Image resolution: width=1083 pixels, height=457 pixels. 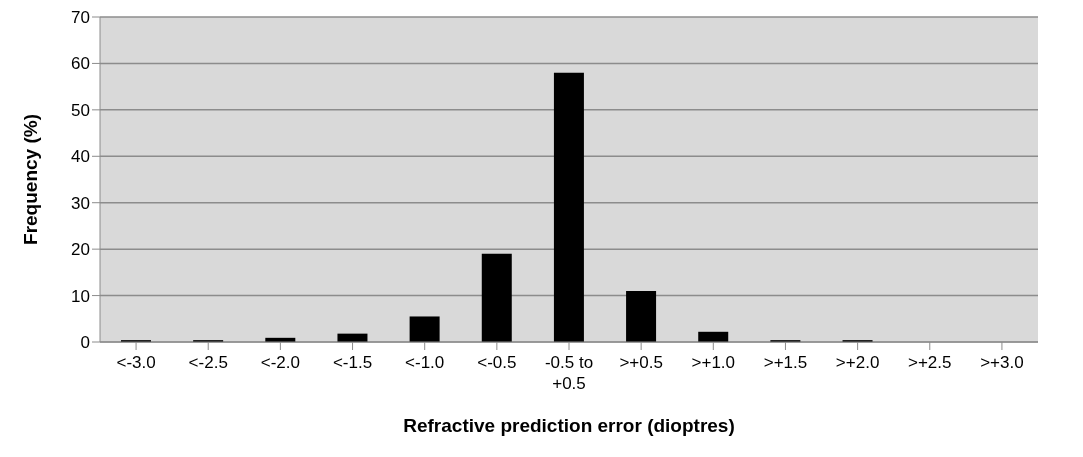 What do you see at coordinates (425, 362) in the screenshot?
I see `x-tick-label: <-1.0` at bounding box center [425, 362].